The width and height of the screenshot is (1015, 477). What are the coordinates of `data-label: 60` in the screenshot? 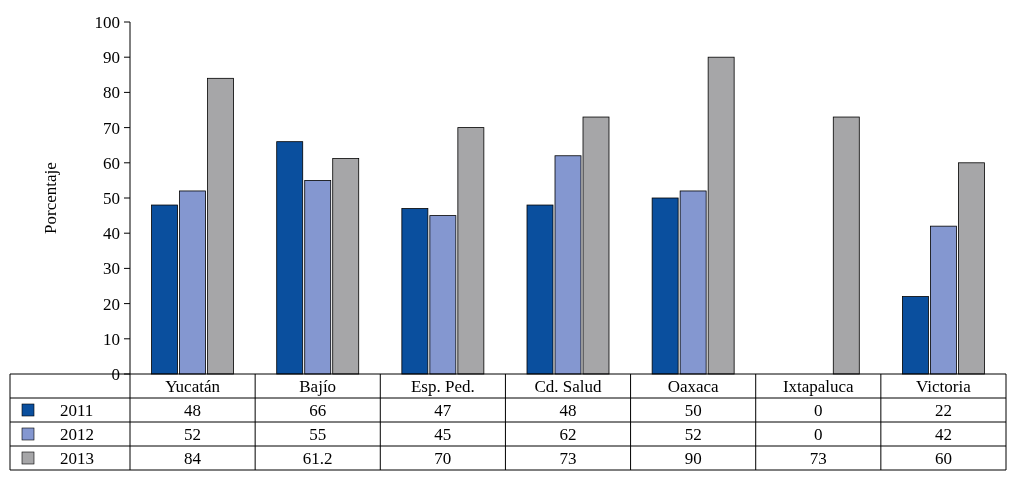 It's located at (943, 458).